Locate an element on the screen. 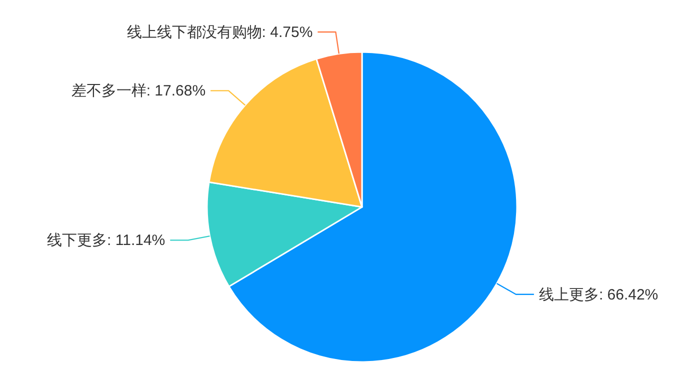  category-label: 线下更多 is located at coordinates (77, 241).